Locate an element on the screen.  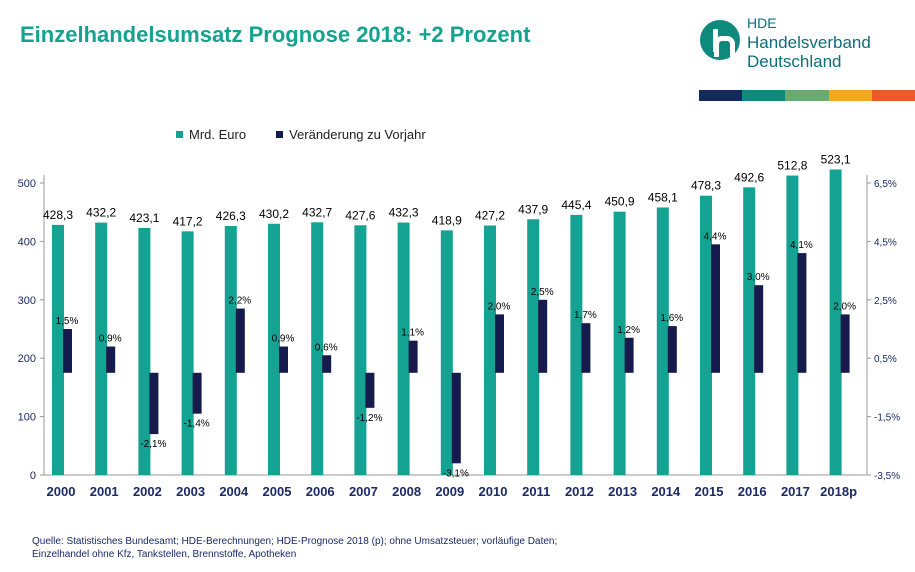
legend-swatch-change is located at coordinates (280, 134).